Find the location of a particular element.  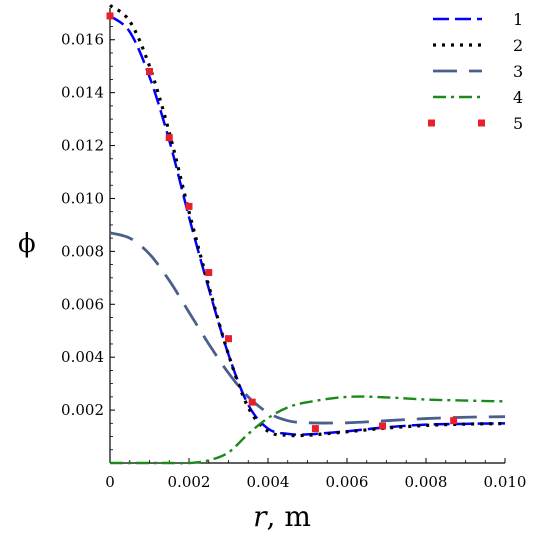

y-tick-label: 0.002 is located at coordinates (82, 410).